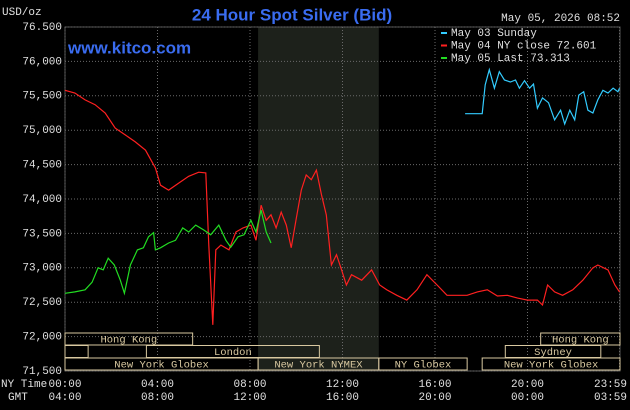  What do you see at coordinates (42, 303) in the screenshot?
I see `y-tick-label: 72,500` at bounding box center [42, 303].